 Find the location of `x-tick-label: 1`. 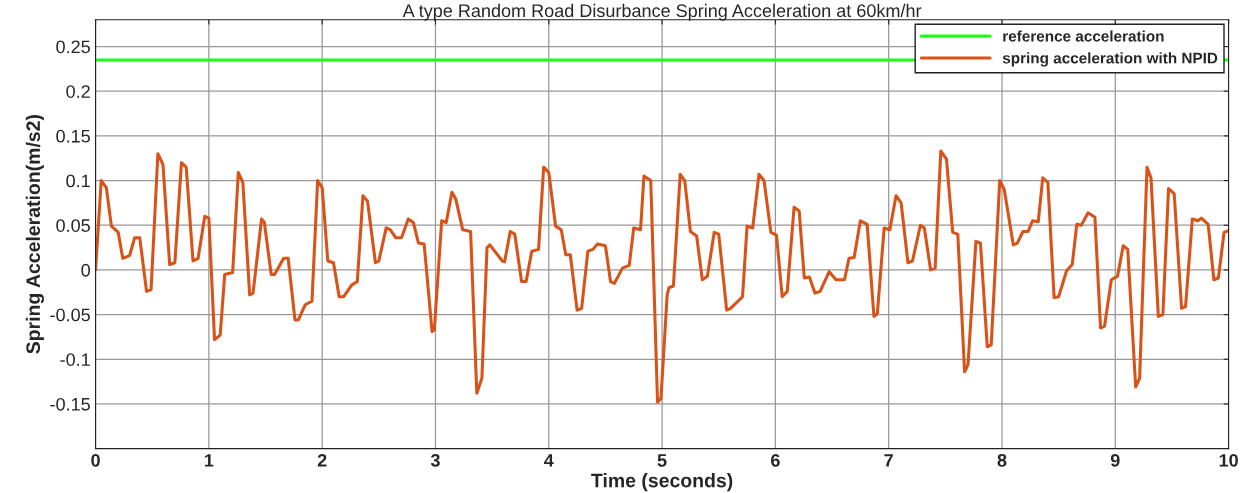

x-tick-label: 1 is located at coordinates (209, 460).